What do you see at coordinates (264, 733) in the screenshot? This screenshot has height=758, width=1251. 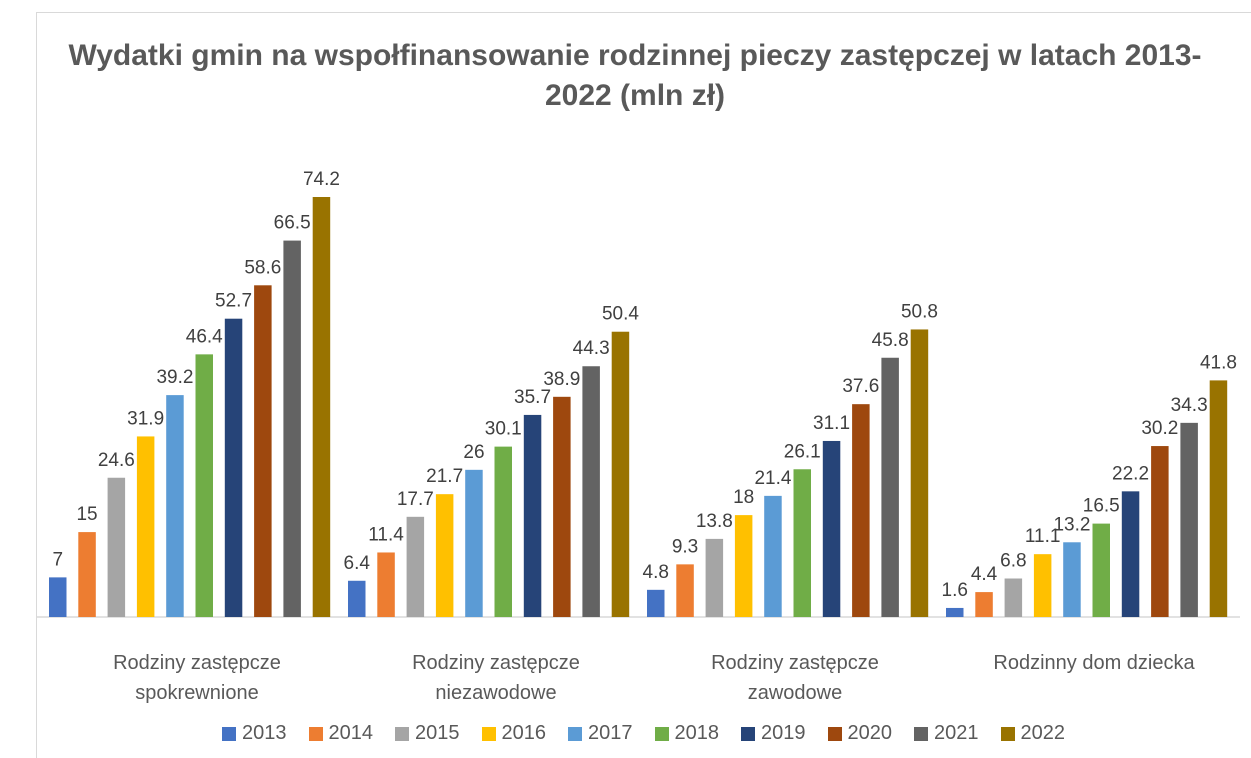 I see `legend-label: 2013` at bounding box center [264, 733].